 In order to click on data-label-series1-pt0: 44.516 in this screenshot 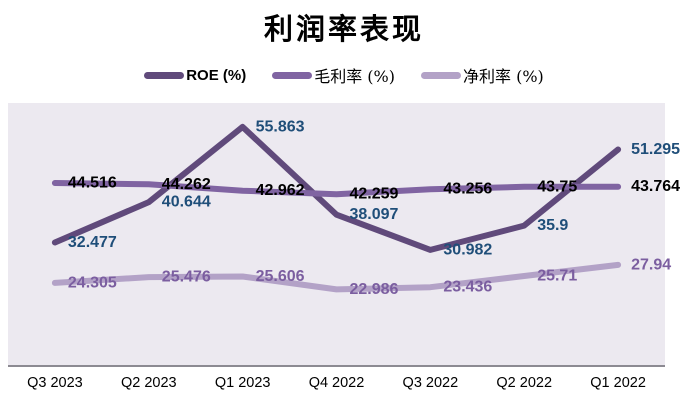, I will do `click(92, 183)`.